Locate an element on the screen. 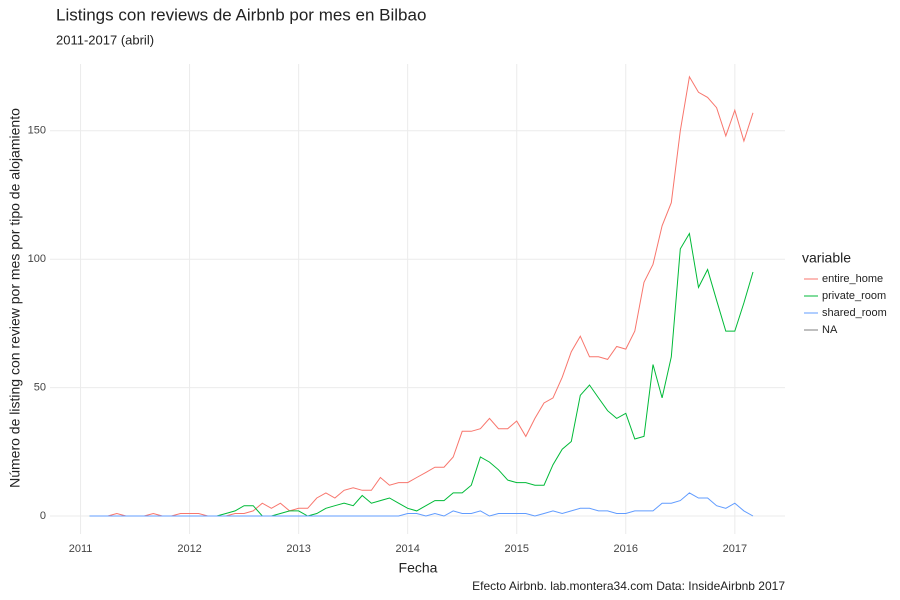 The image size is (900, 600). x-tick-label: 2016 is located at coordinates (626, 549).